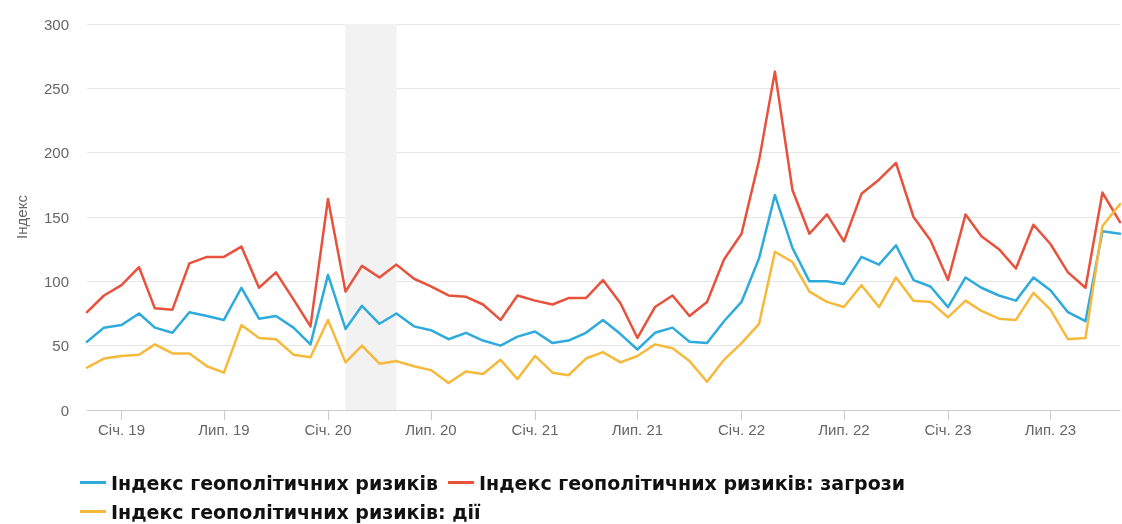  Describe the element at coordinates (56, 217) in the screenshot. I see `y-tick-label: 150` at that location.